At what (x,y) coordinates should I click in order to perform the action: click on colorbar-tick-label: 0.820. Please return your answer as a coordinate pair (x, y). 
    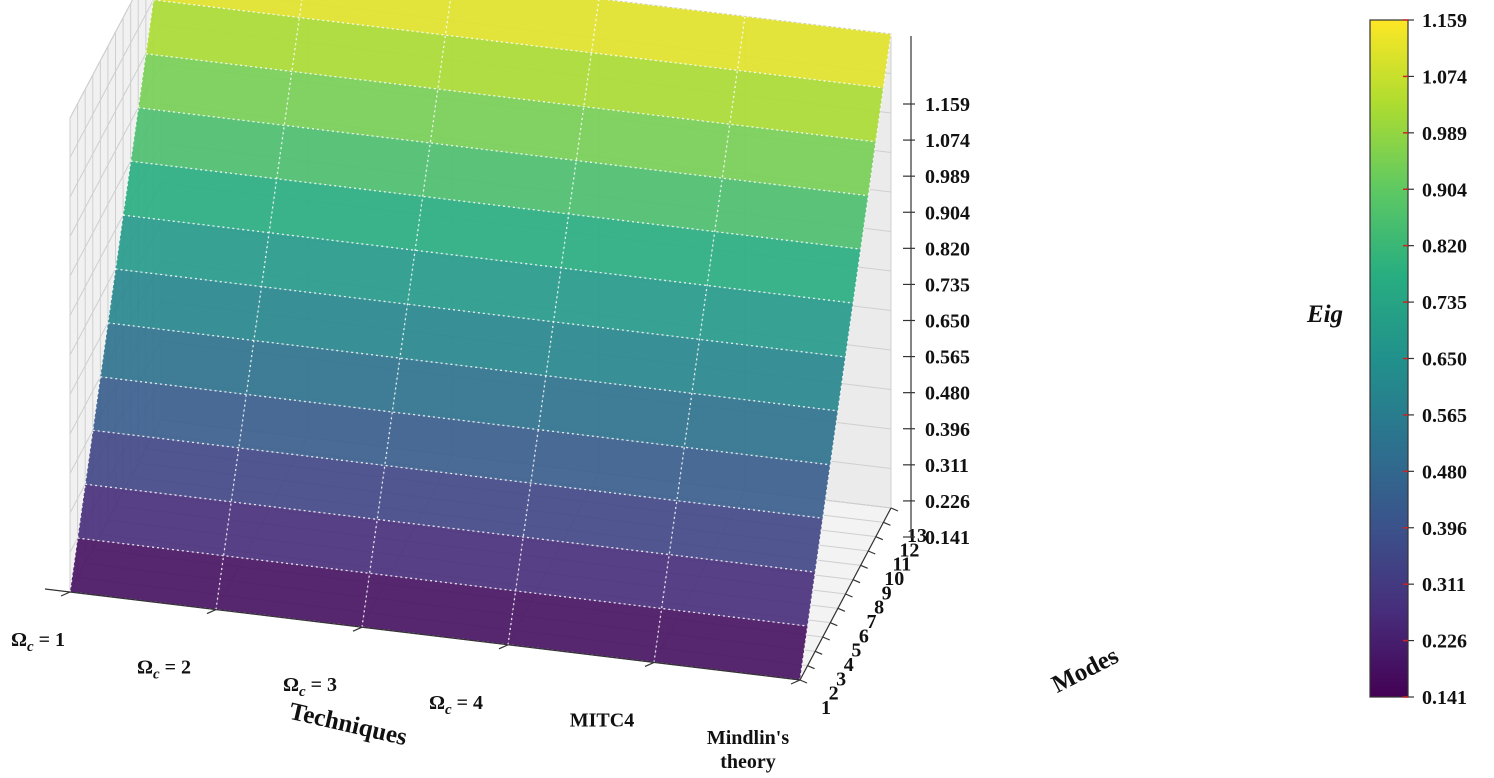
    Looking at the image, I should click on (1444, 247).